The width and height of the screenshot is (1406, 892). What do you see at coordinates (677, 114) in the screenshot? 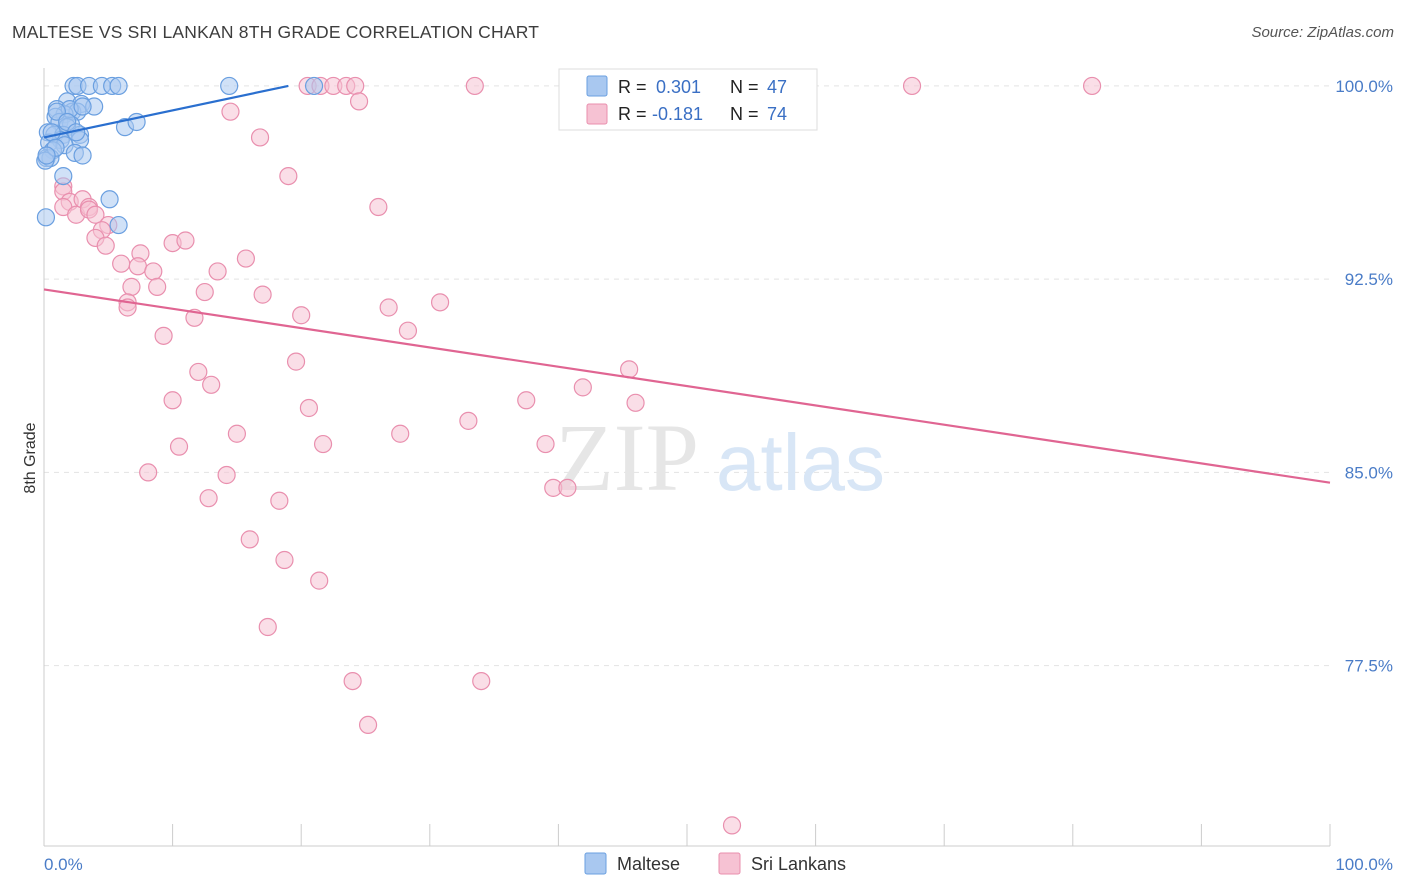
I see `legend-r-value-sri-lankans: -0.181` at bounding box center [677, 114].